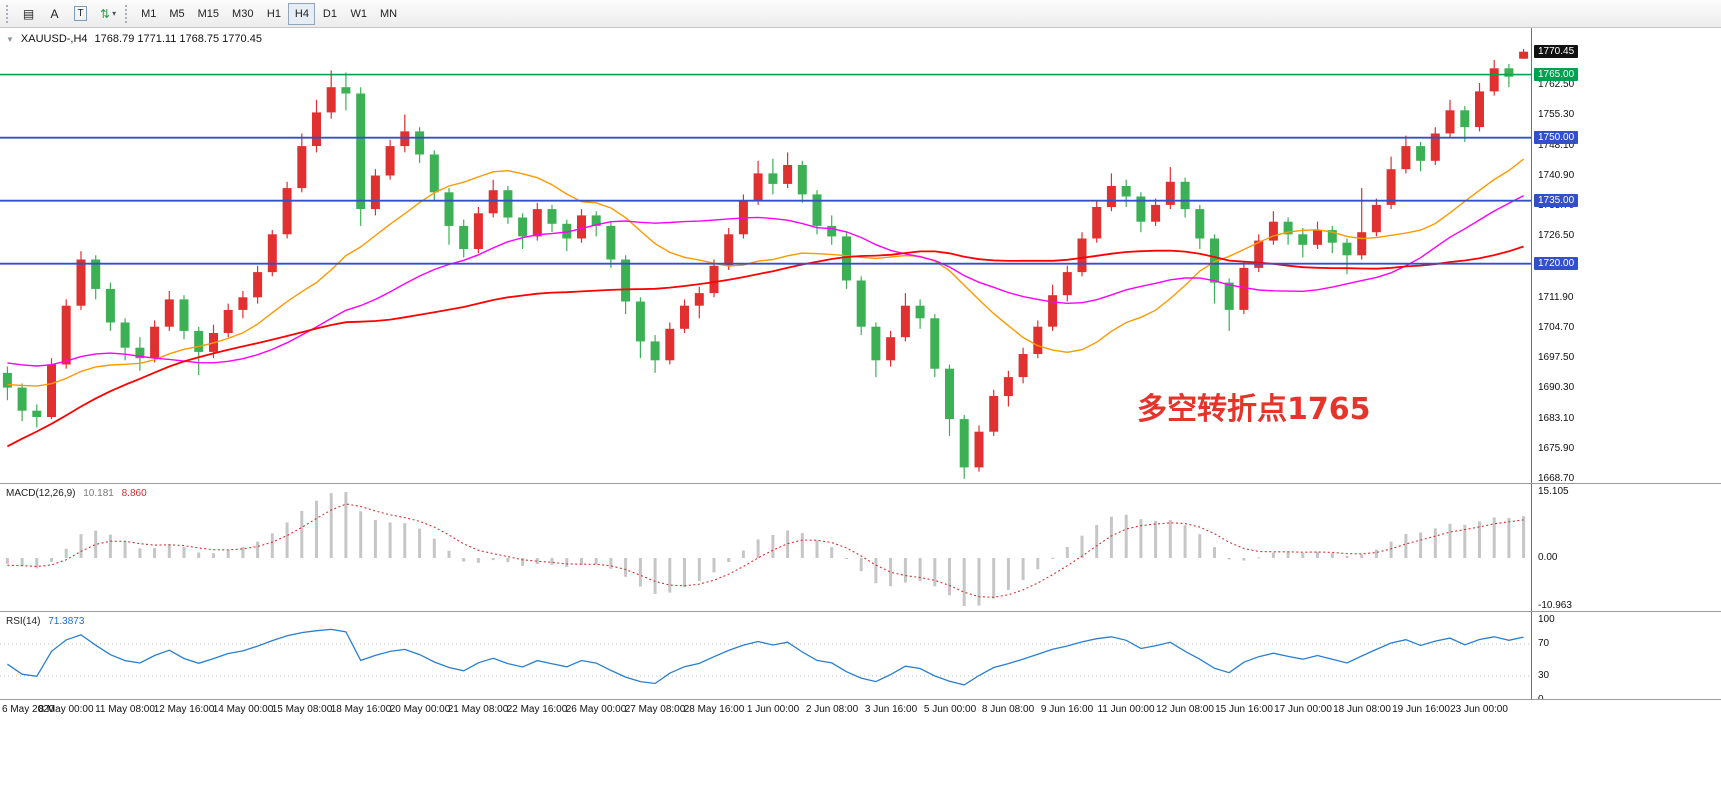  I want to click on charts-grid-button: ▤, so click(28, 14).